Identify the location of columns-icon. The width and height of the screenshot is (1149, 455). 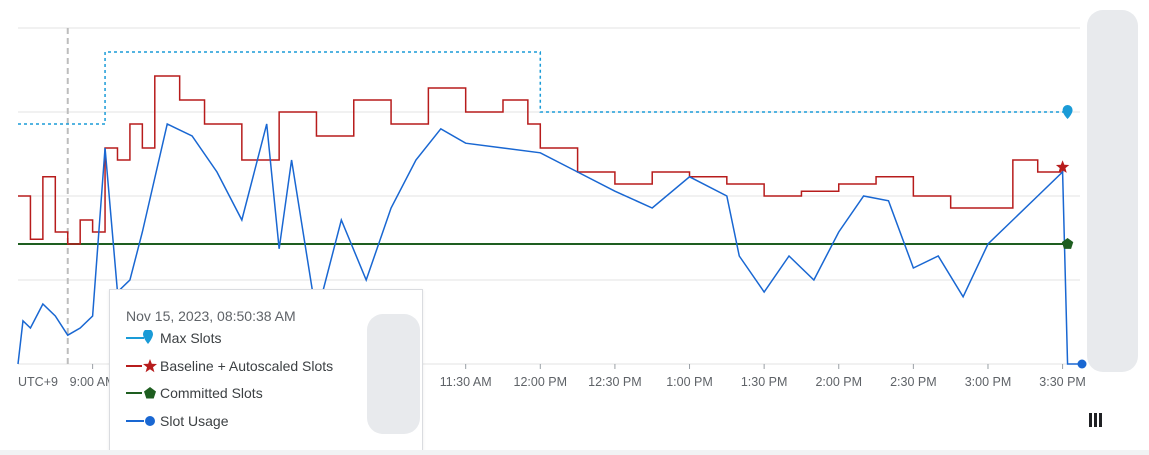
(1096, 420).